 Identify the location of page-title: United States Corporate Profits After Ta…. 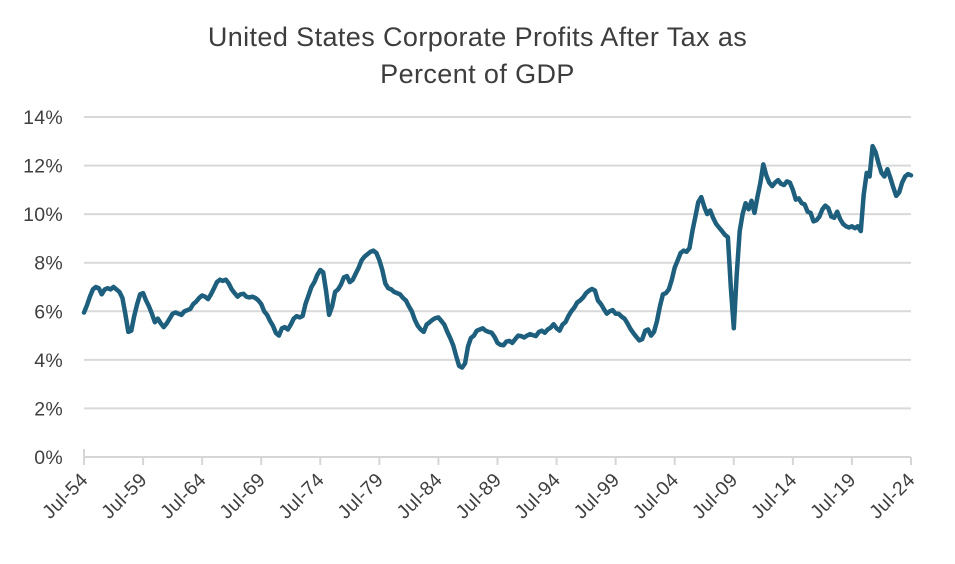
(477, 56).